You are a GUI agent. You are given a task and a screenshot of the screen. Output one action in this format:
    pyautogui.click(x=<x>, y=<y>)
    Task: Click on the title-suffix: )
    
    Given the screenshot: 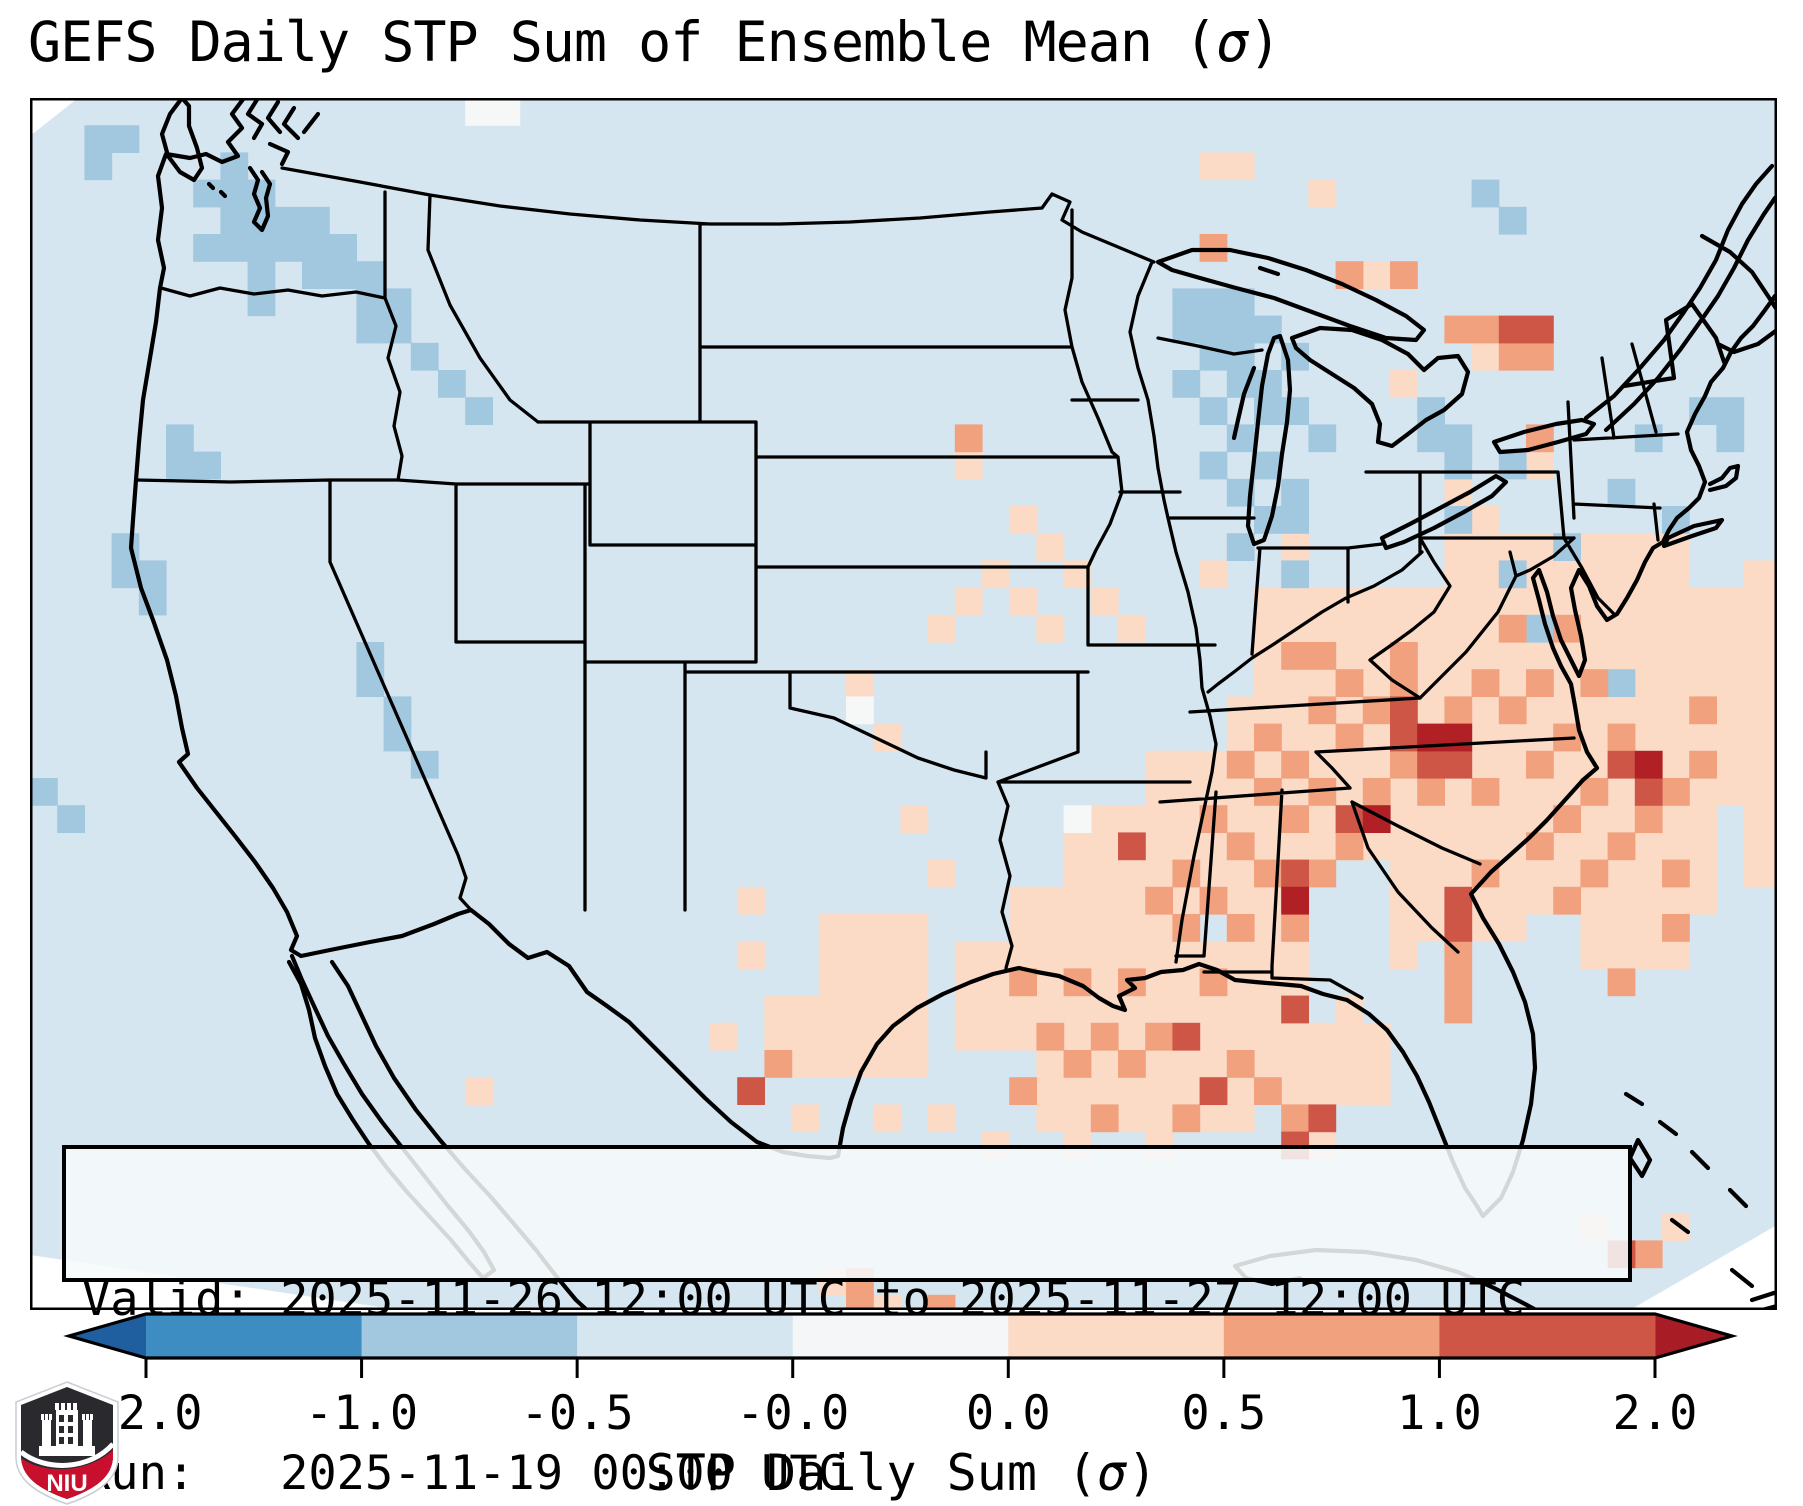 What is the action you would take?
    pyautogui.click(x=1264, y=42)
    